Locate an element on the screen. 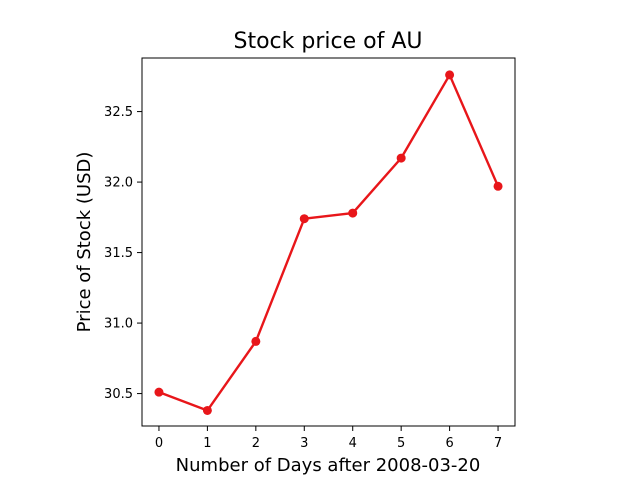  x-tick-label: 5 is located at coordinates (401, 443).